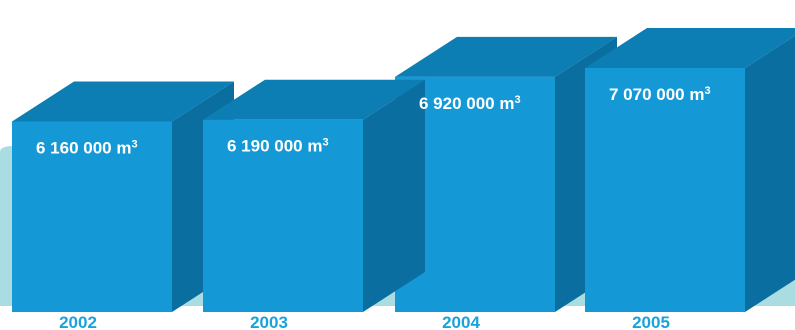 This screenshot has height=330, width=795. I want to click on value-label: 6 190 000 m3, so click(278, 146).